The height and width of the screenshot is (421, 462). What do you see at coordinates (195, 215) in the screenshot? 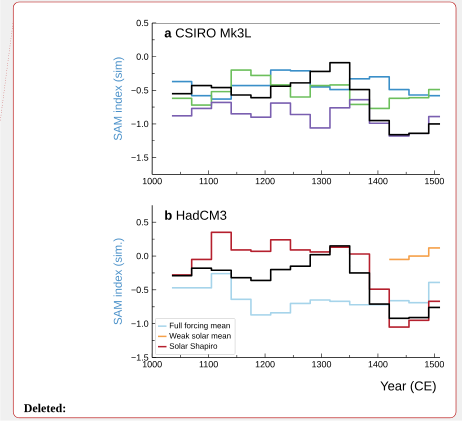
I see `chart-title: b HadCM3` at bounding box center [195, 215].